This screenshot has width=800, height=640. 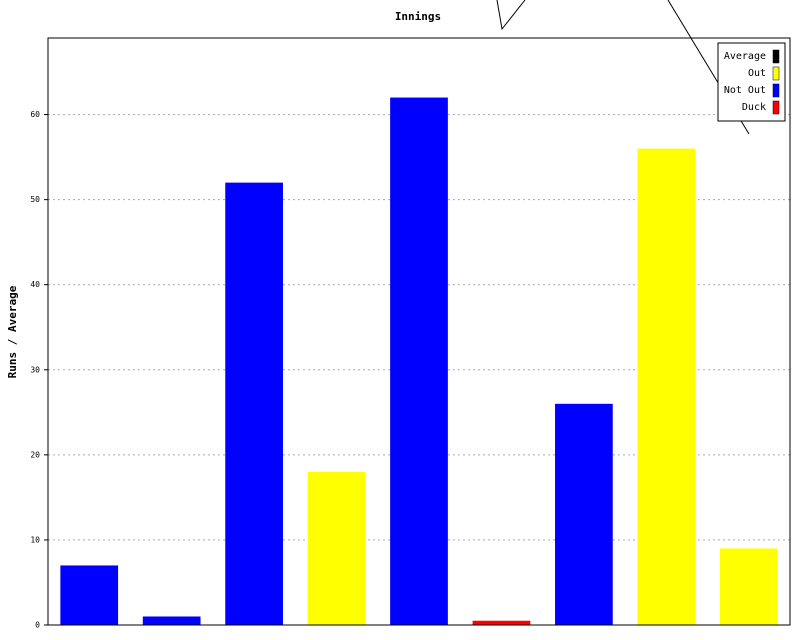 I want to click on y-tick-label: 60, so click(x=35, y=114).